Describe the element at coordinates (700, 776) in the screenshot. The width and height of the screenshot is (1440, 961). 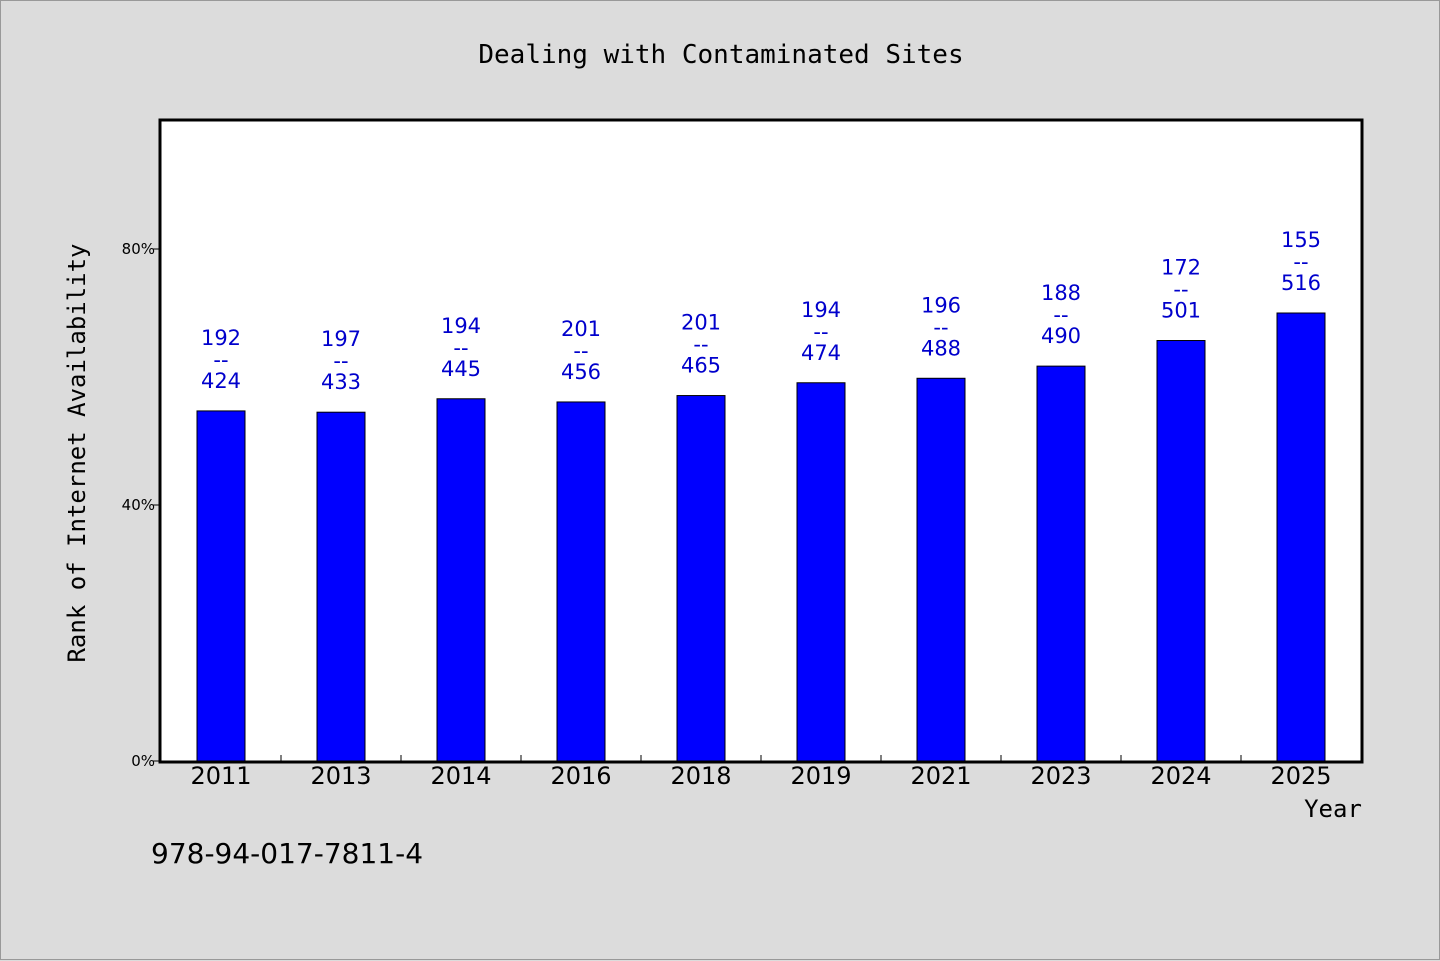
I see `x-tick-label: 2018` at that location.